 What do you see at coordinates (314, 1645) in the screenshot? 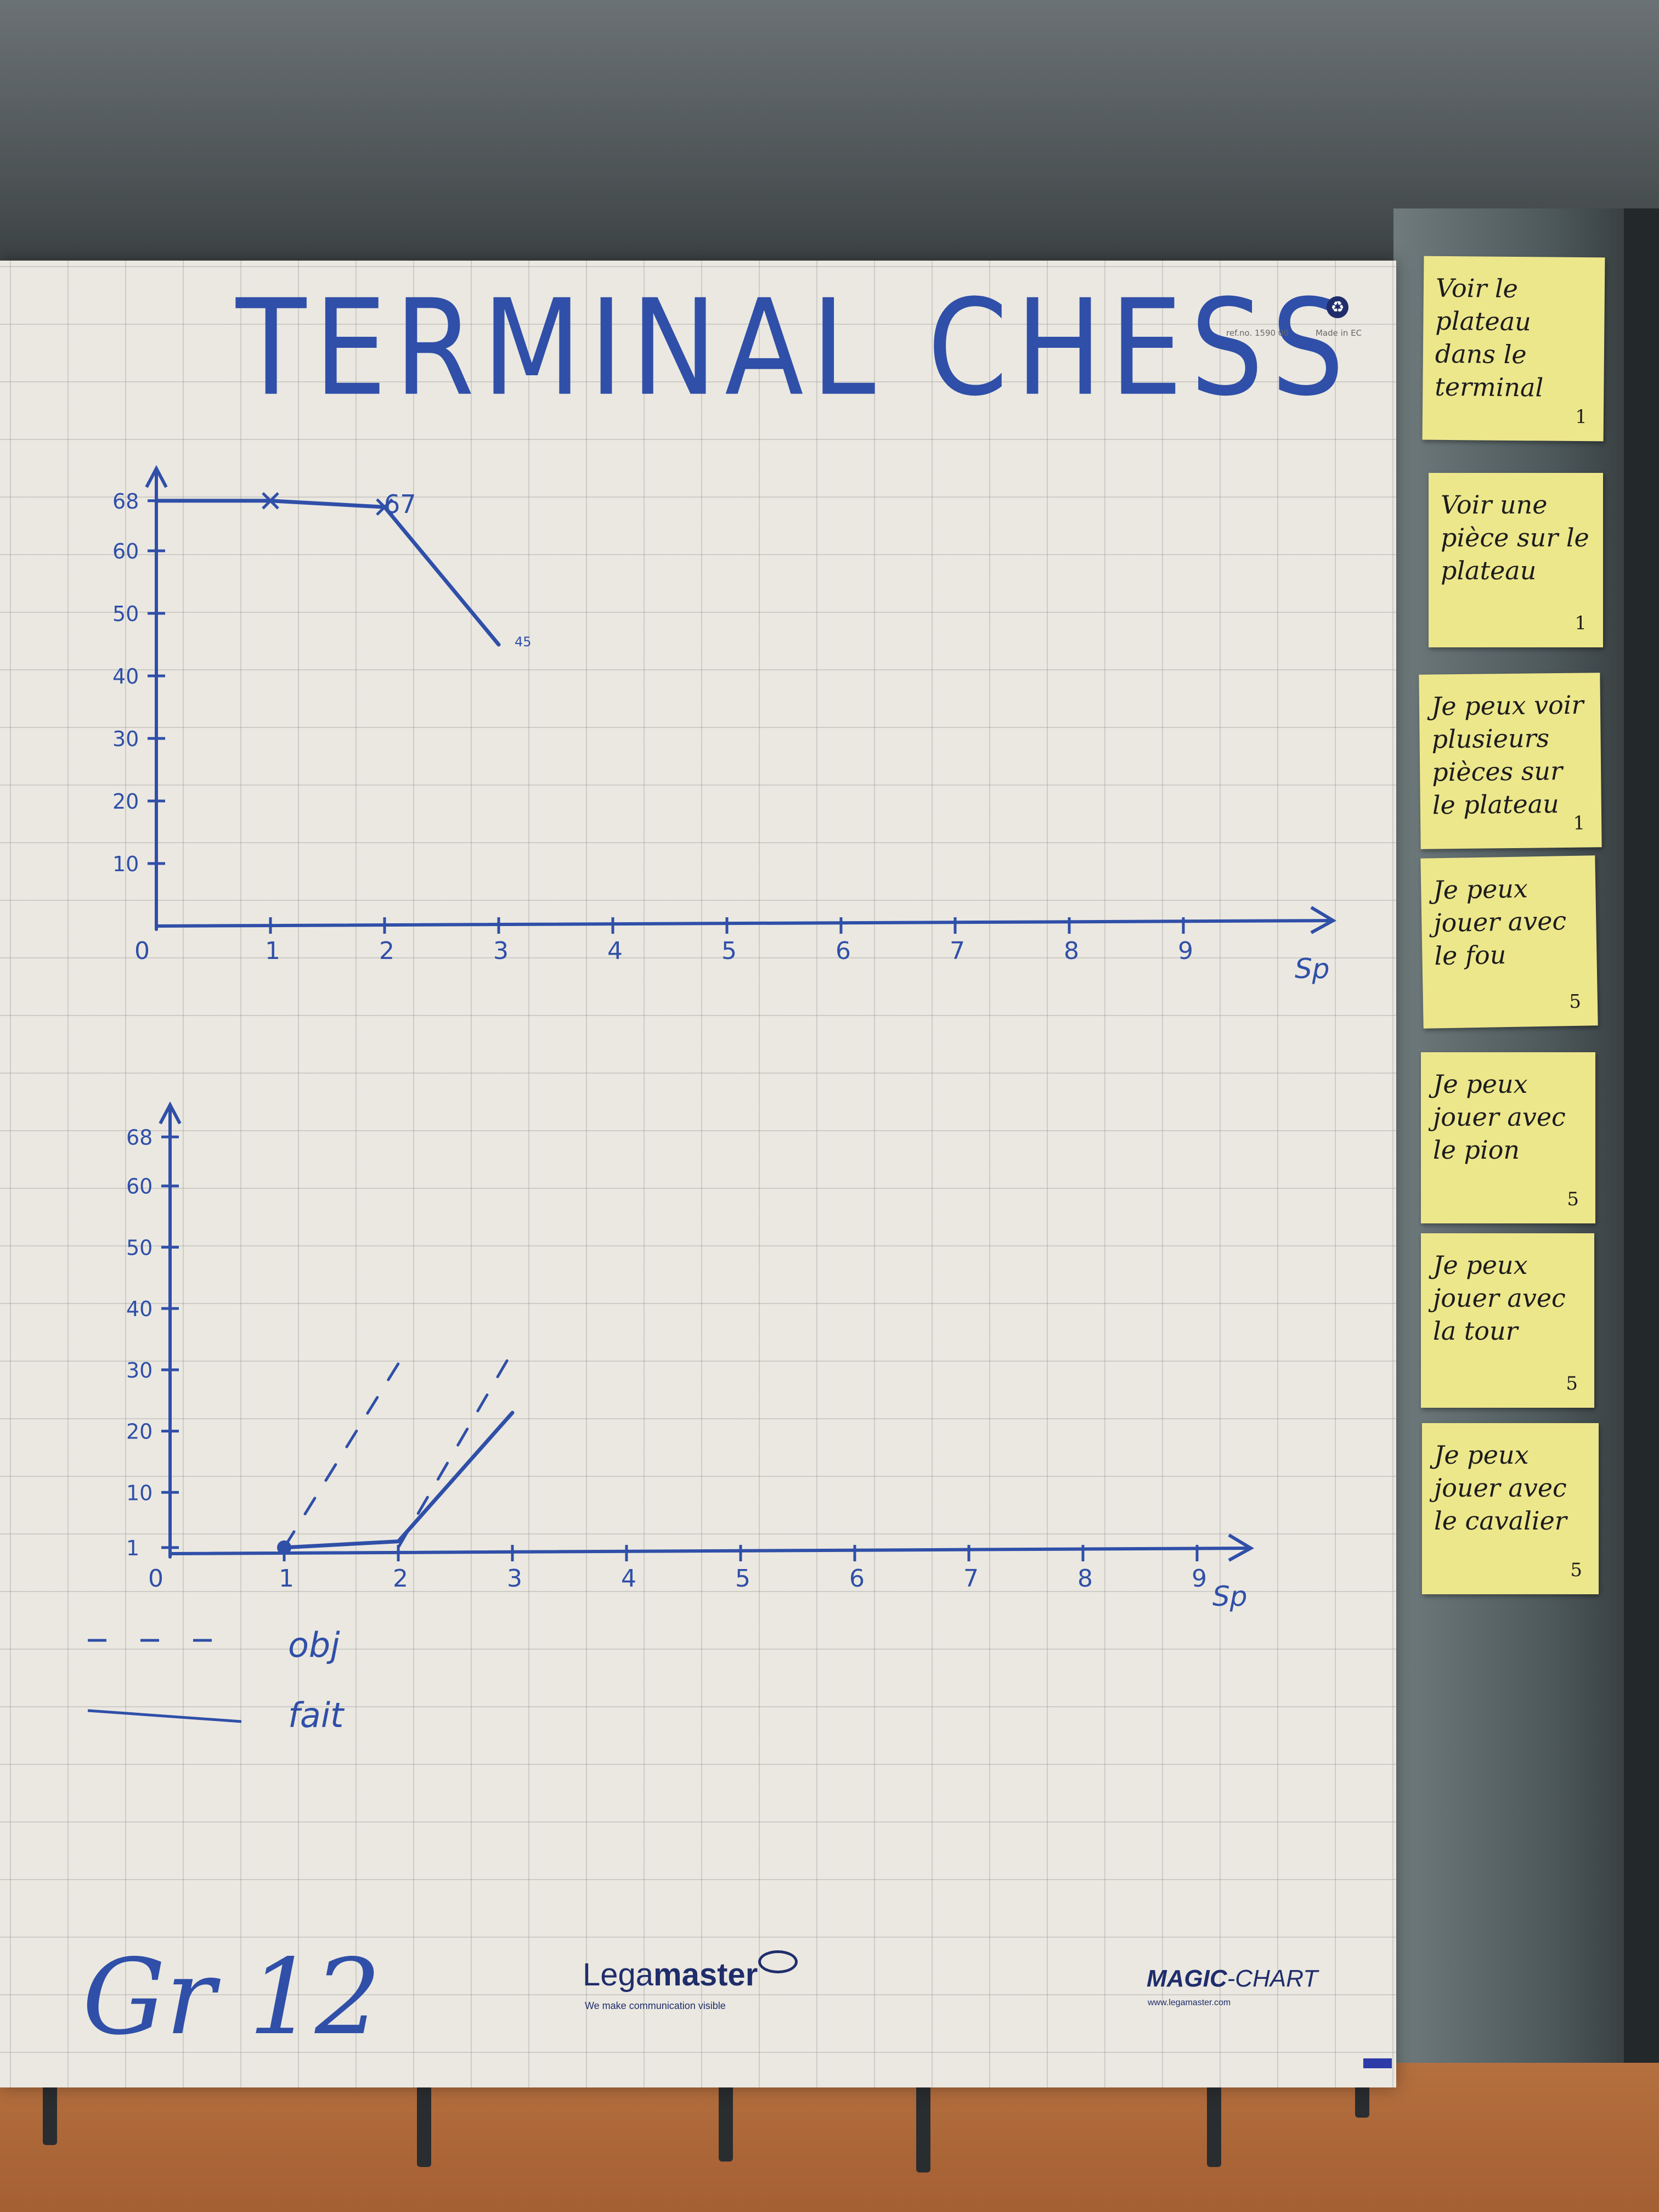
I see `legend-label: obj` at bounding box center [314, 1645].